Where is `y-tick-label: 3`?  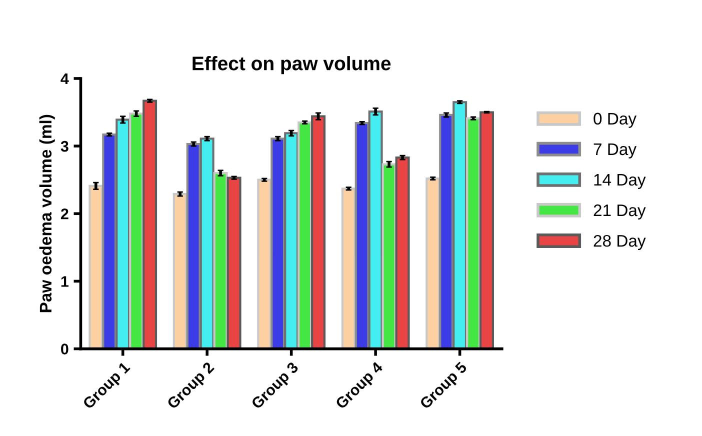
y-tick-label: 3 is located at coordinates (64, 146).